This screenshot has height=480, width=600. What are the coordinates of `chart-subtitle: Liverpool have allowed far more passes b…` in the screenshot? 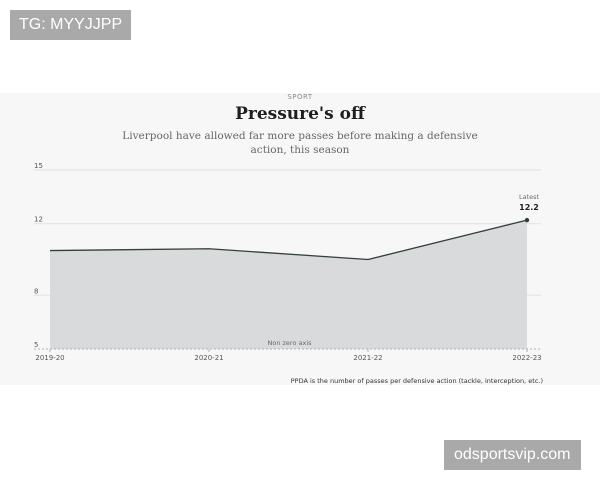 It's located at (300, 143).